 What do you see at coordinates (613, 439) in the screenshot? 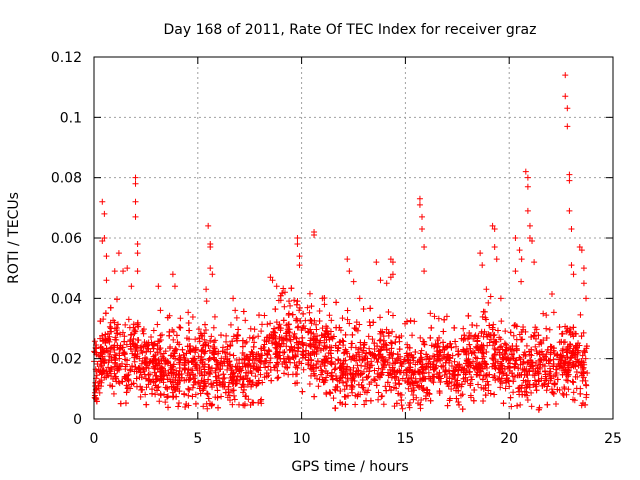
I see `x-tick-label: 25` at bounding box center [613, 439].